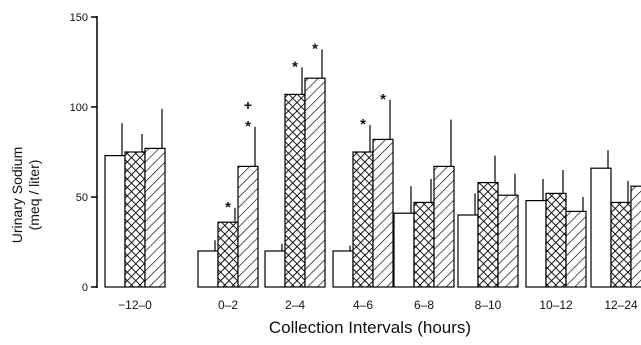 This screenshot has height=345, width=641. Describe the element at coordinates (424, 305) in the screenshot. I see `x-tick-label: 6–8` at that location.